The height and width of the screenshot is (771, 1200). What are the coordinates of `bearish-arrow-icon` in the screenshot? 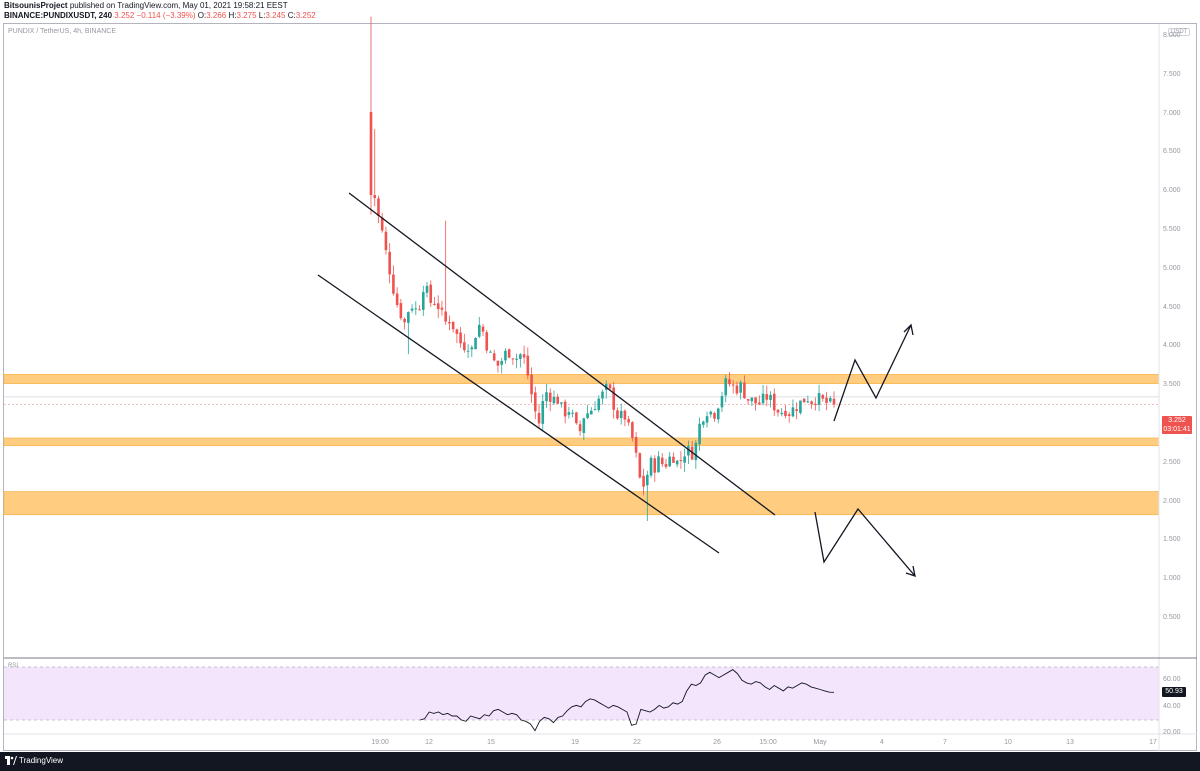 It's located at (910, 571).